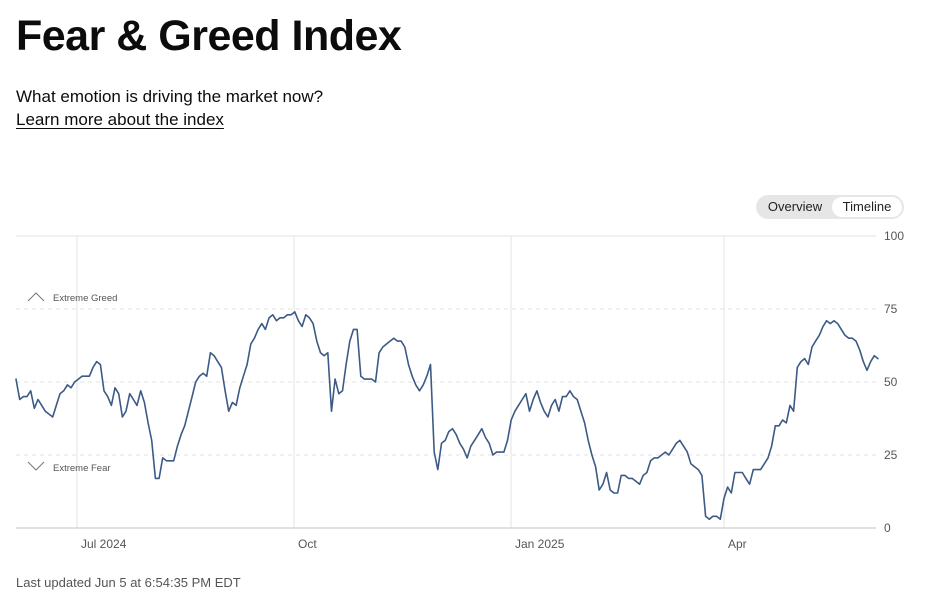  Describe the element at coordinates (128, 582) in the screenshot. I see `last-updated-text: Last updated Jun 5 at 6:54:35 PM EDT` at that location.